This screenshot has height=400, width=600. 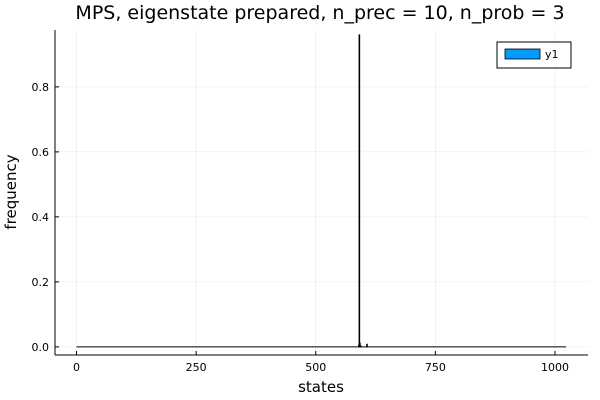 I want to click on legend-swatch-y1, so click(x=522, y=54).